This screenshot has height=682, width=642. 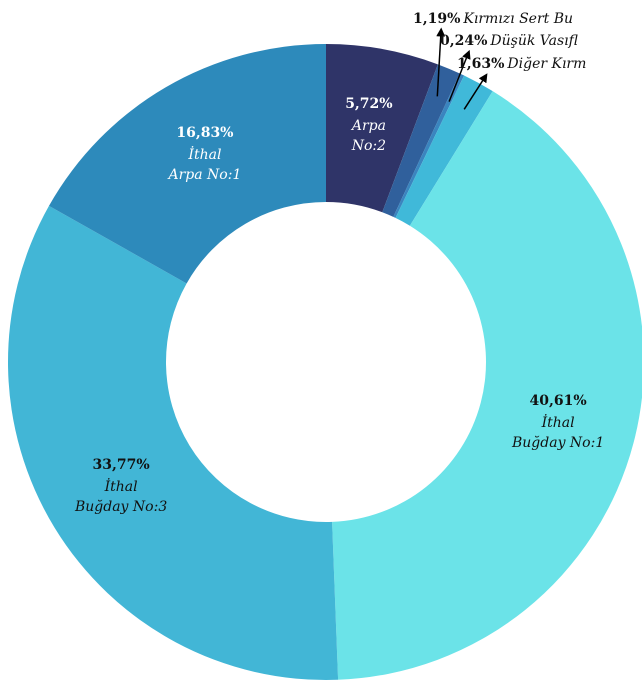 I want to click on category-label: İthal Arpa No:1, so click(x=203, y=164).